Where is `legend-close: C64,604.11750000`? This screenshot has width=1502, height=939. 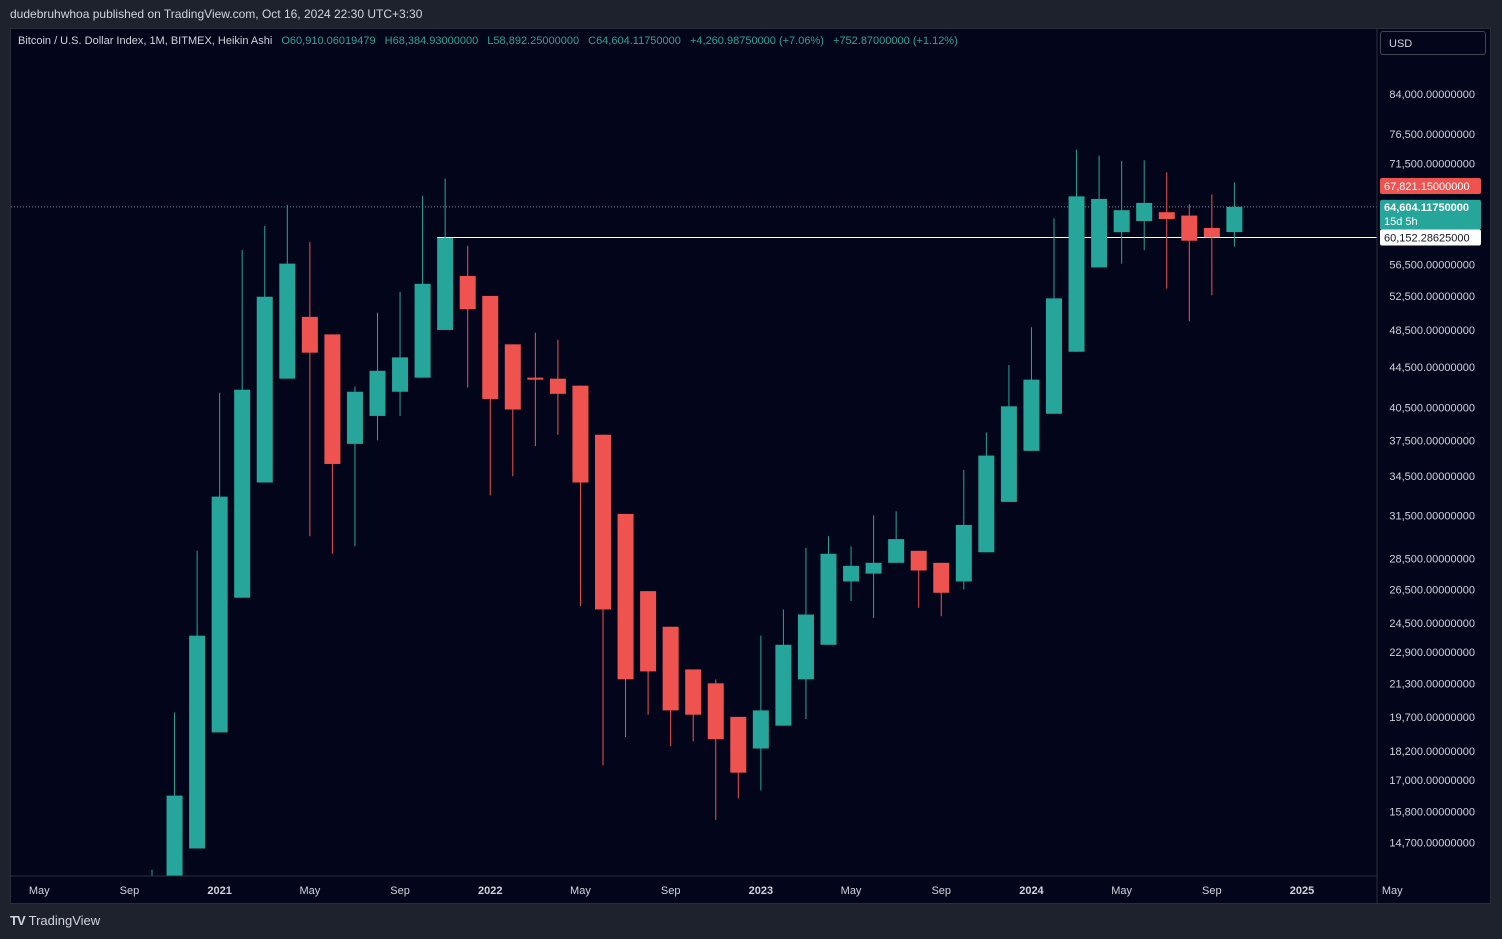 legend-close: C64,604.11750000 is located at coordinates (634, 41).